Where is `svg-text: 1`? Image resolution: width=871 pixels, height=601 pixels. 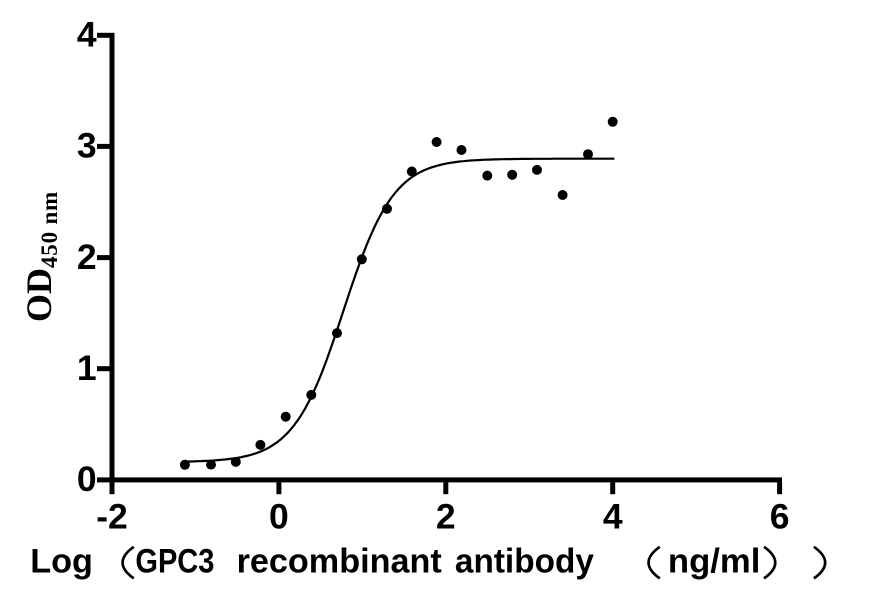
svg-text: 1 is located at coordinates (87, 368).